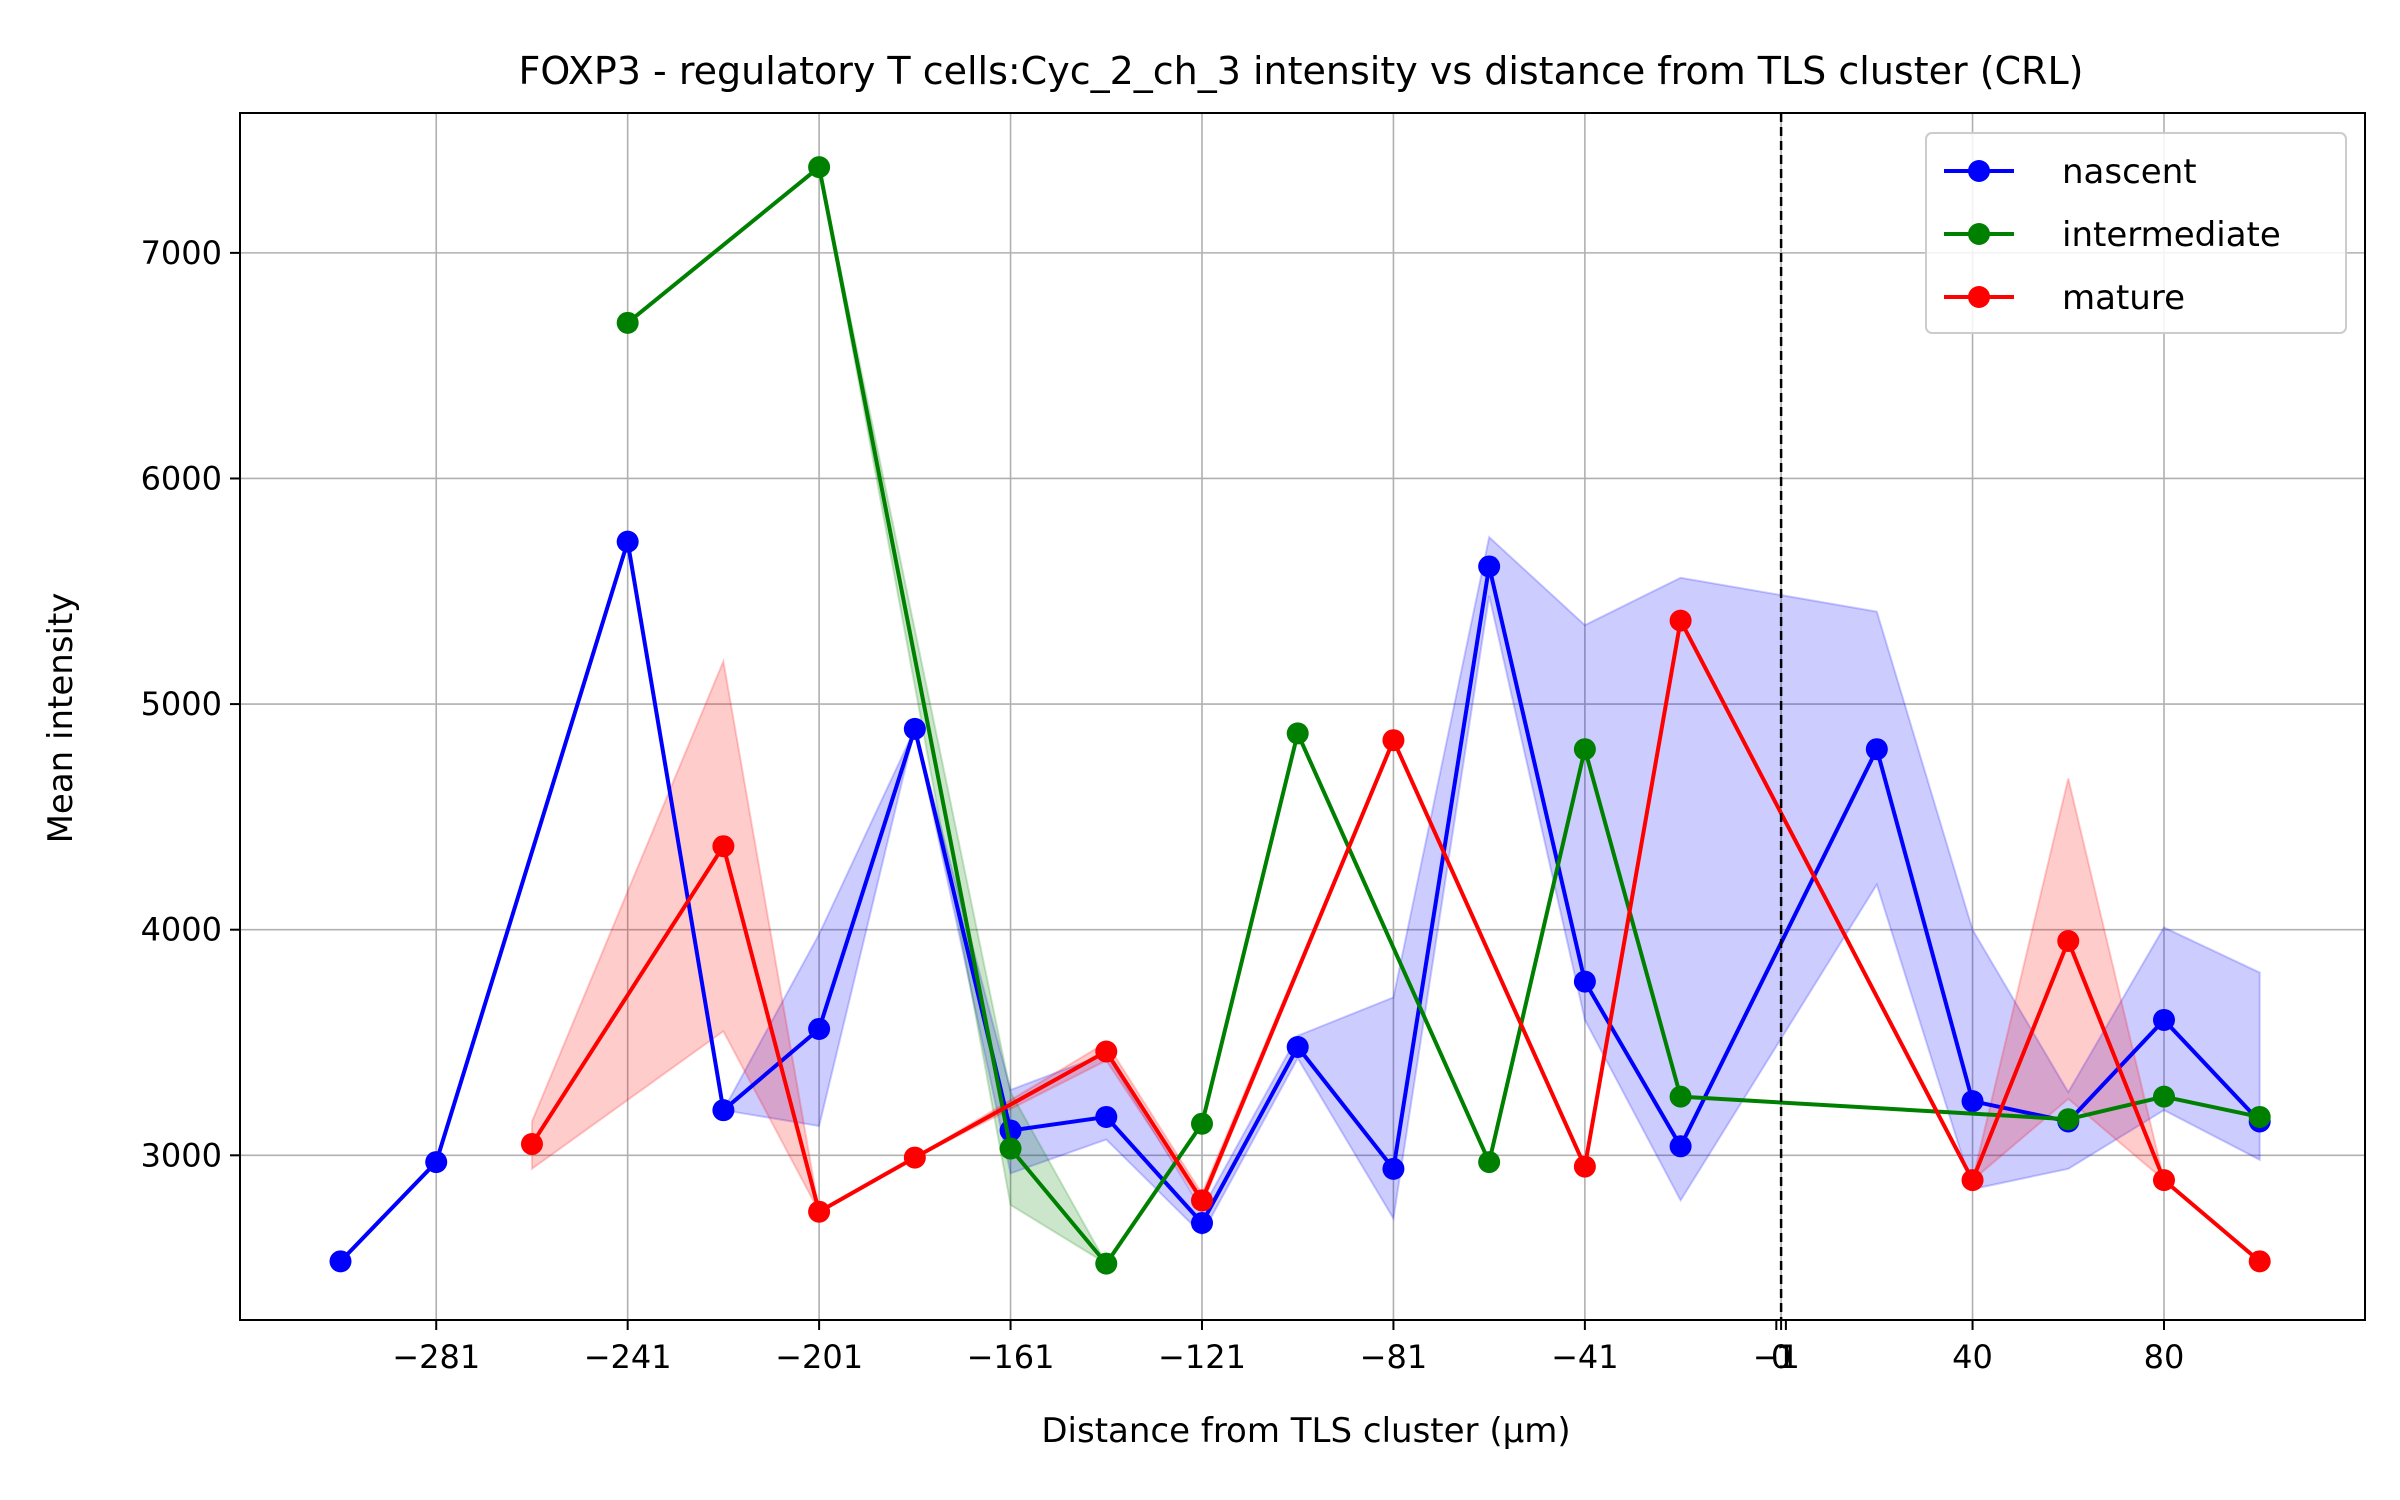 The image size is (2400, 1500). What do you see at coordinates (181, 253) in the screenshot?
I see `y-tick-label: 7000` at bounding box center [181, 253].